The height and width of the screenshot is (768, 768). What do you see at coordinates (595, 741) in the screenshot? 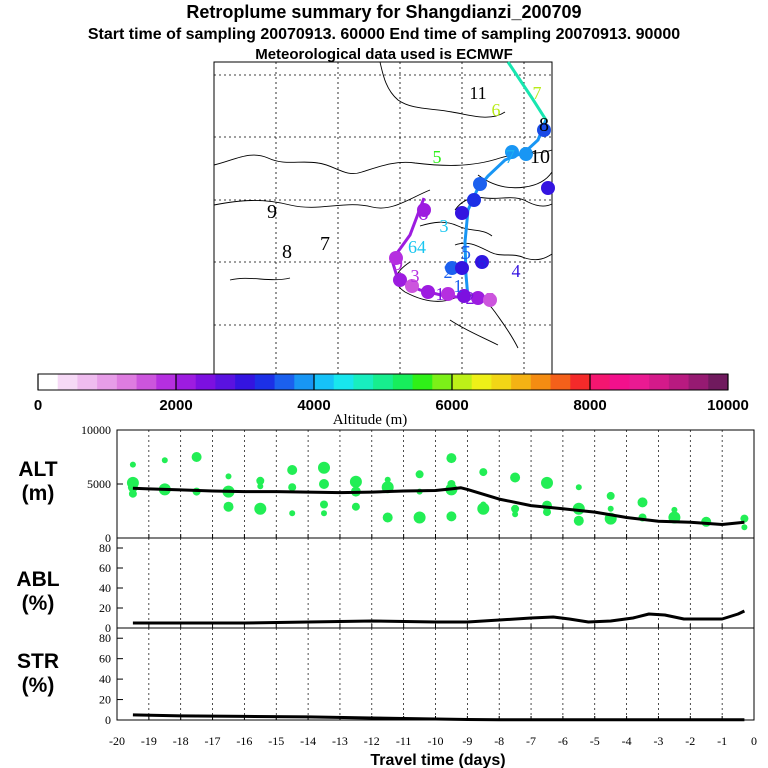
I see `x-tick-label: -5` at bounding box center [595, 741].